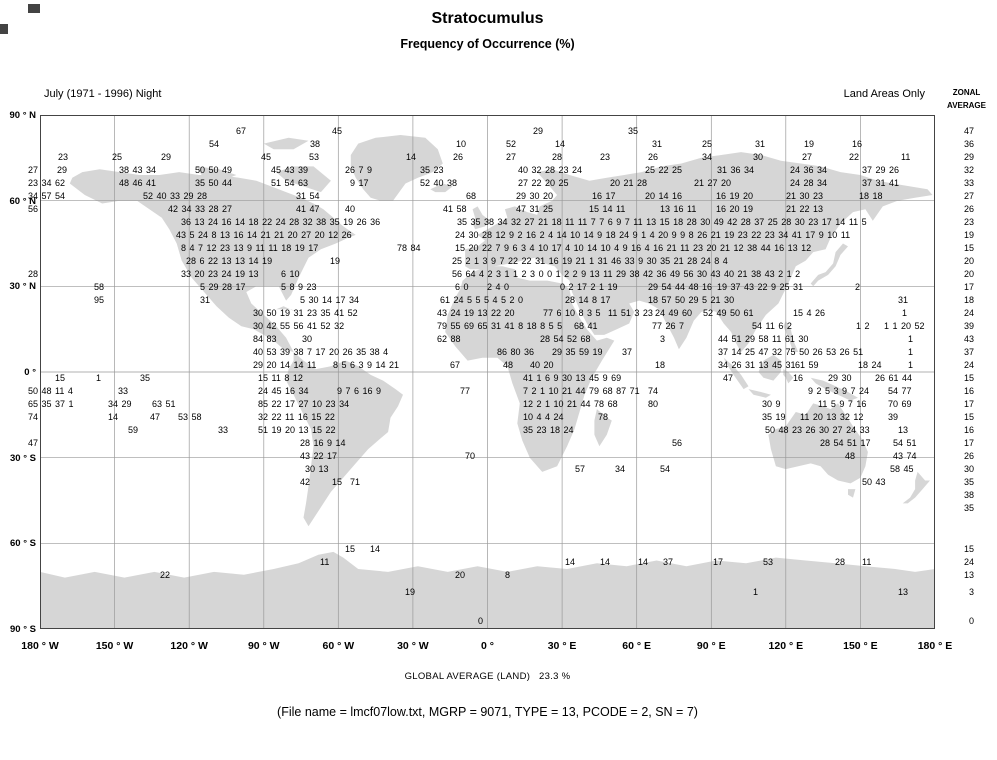 This screenshot has height=760, width=997. I want to click on zonal-average-value: 38, so click(968, 495).